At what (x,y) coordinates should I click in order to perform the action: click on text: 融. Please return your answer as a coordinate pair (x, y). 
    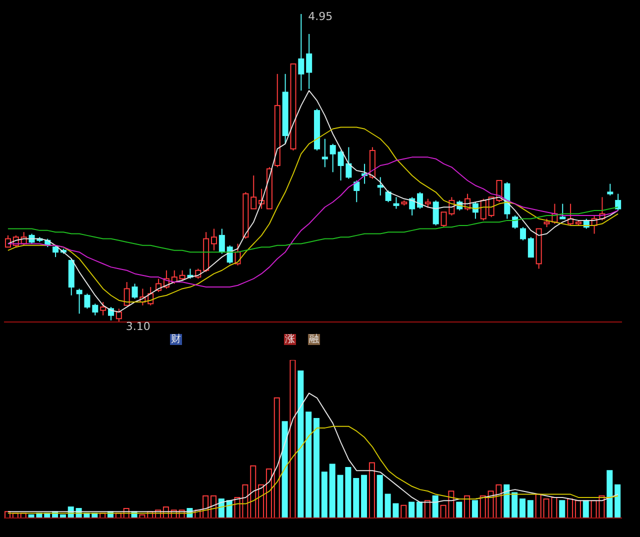
    Looking at the image, I should click on (314, 339).